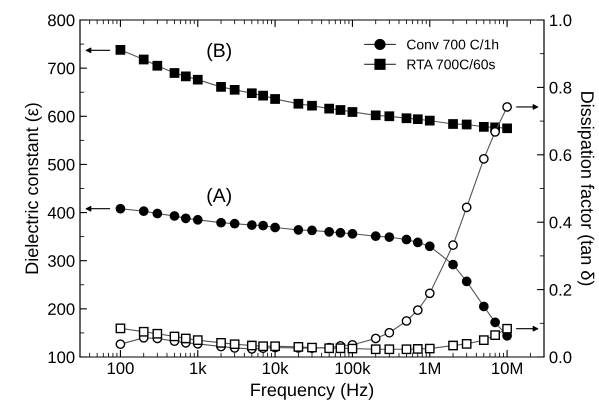  What do you see at coordinates (561, 290) in the screenshot?
I see `y2-tick-label: 0.2` at bounding box center [561, 290].